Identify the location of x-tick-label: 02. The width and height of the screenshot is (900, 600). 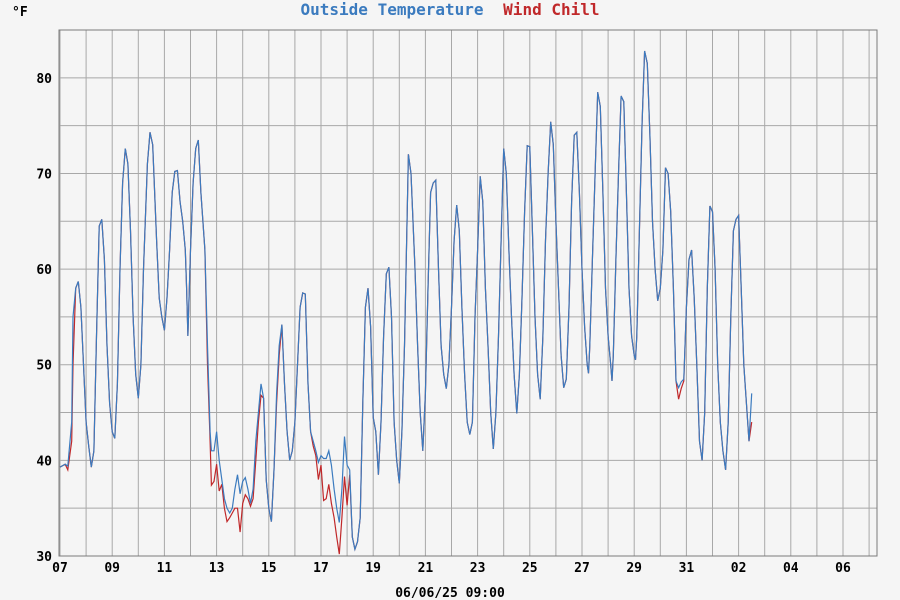
(739, 568).